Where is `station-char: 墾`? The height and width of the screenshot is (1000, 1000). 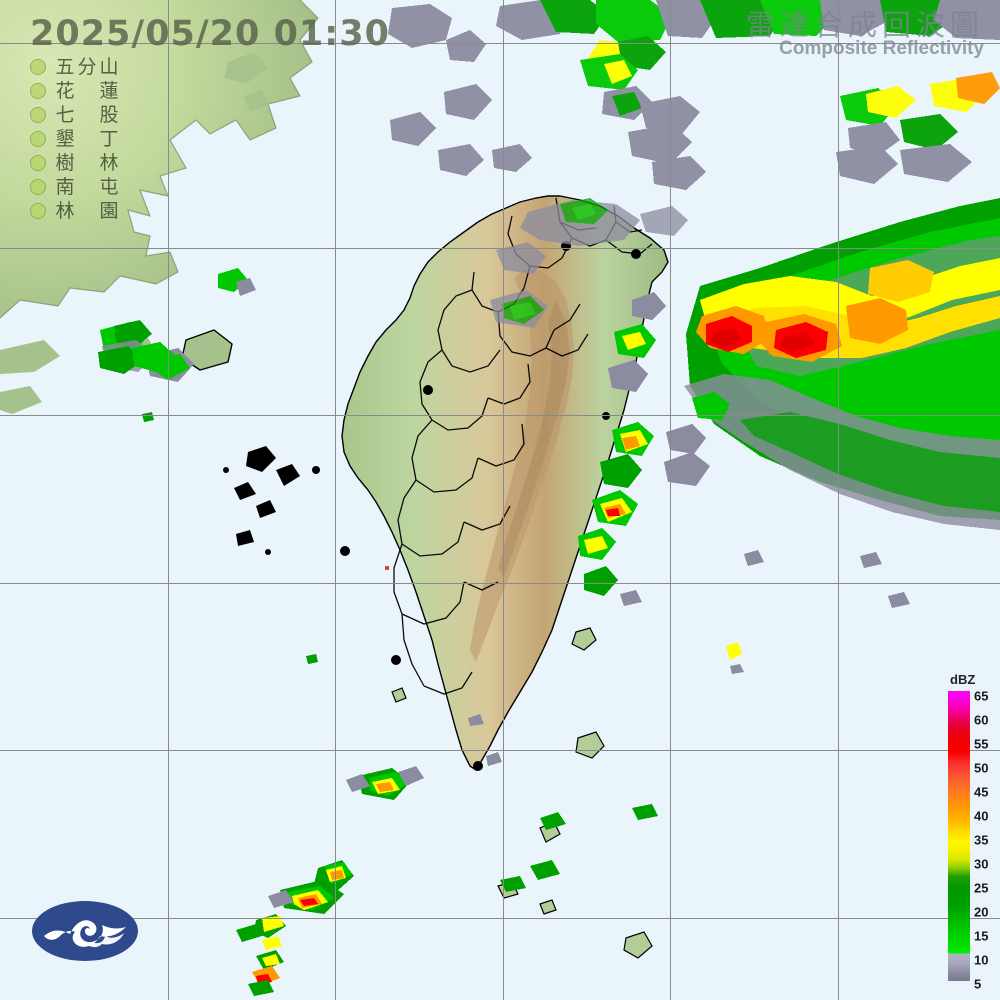 station-char: 墾 is located at coordinates (65, 139).